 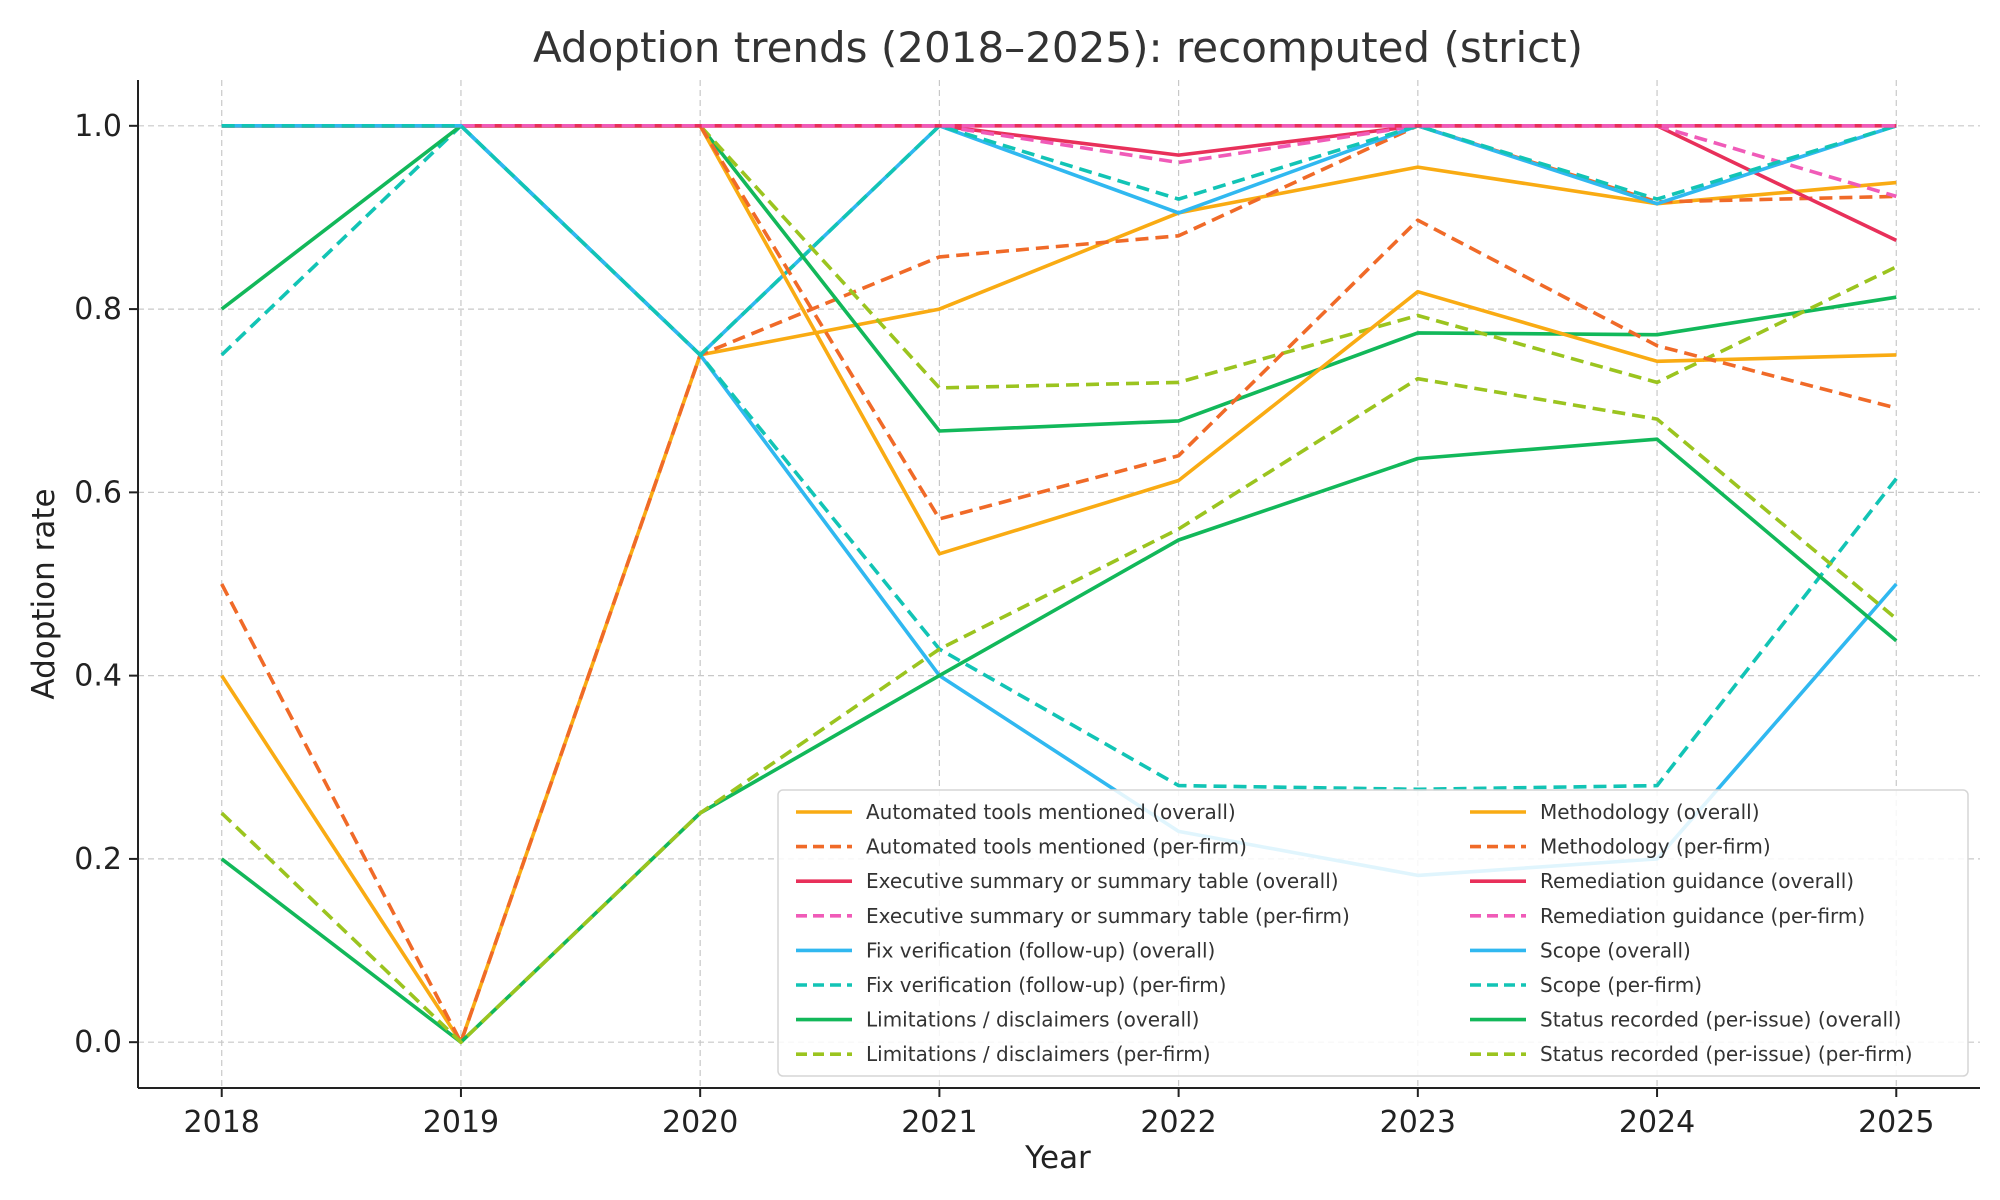 I want to click on legend-label-remediation-guidance-overall: Remediation guidance (overall), so click(x=1697, y=881).